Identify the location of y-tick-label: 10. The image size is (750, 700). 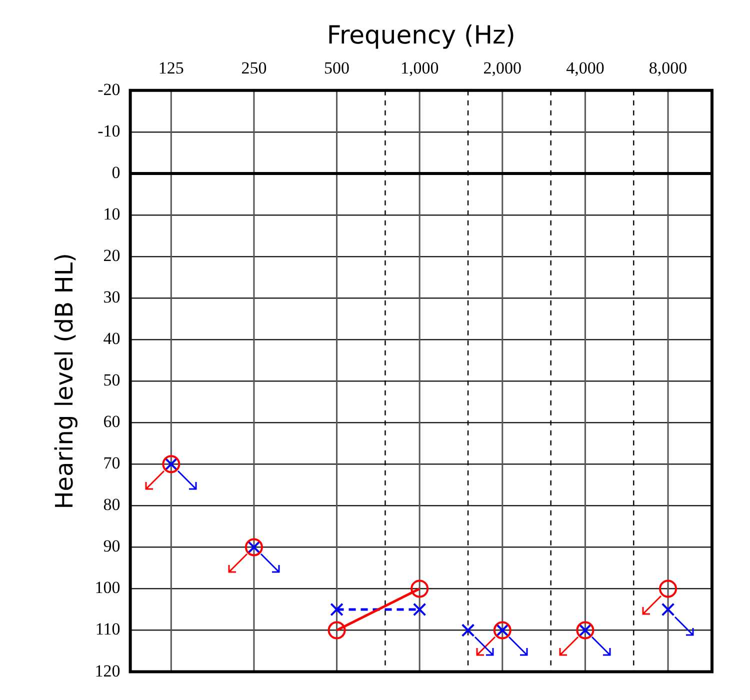
(111, 214).